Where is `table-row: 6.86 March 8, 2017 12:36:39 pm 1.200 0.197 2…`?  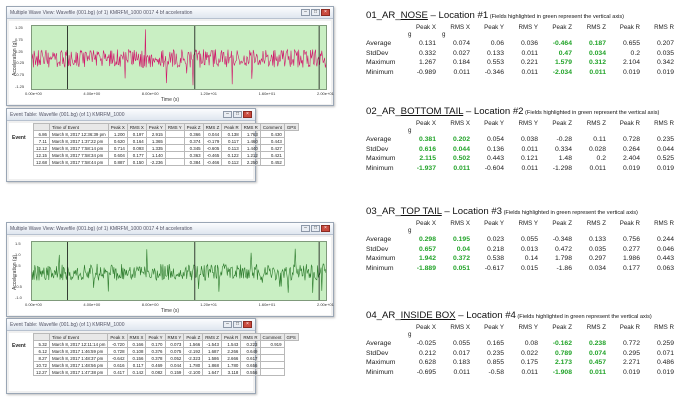 table-row: 6.86 March 8, 2017 12:36:39 pm 1.200 0.197 2… is located at coordinates (166, 134).